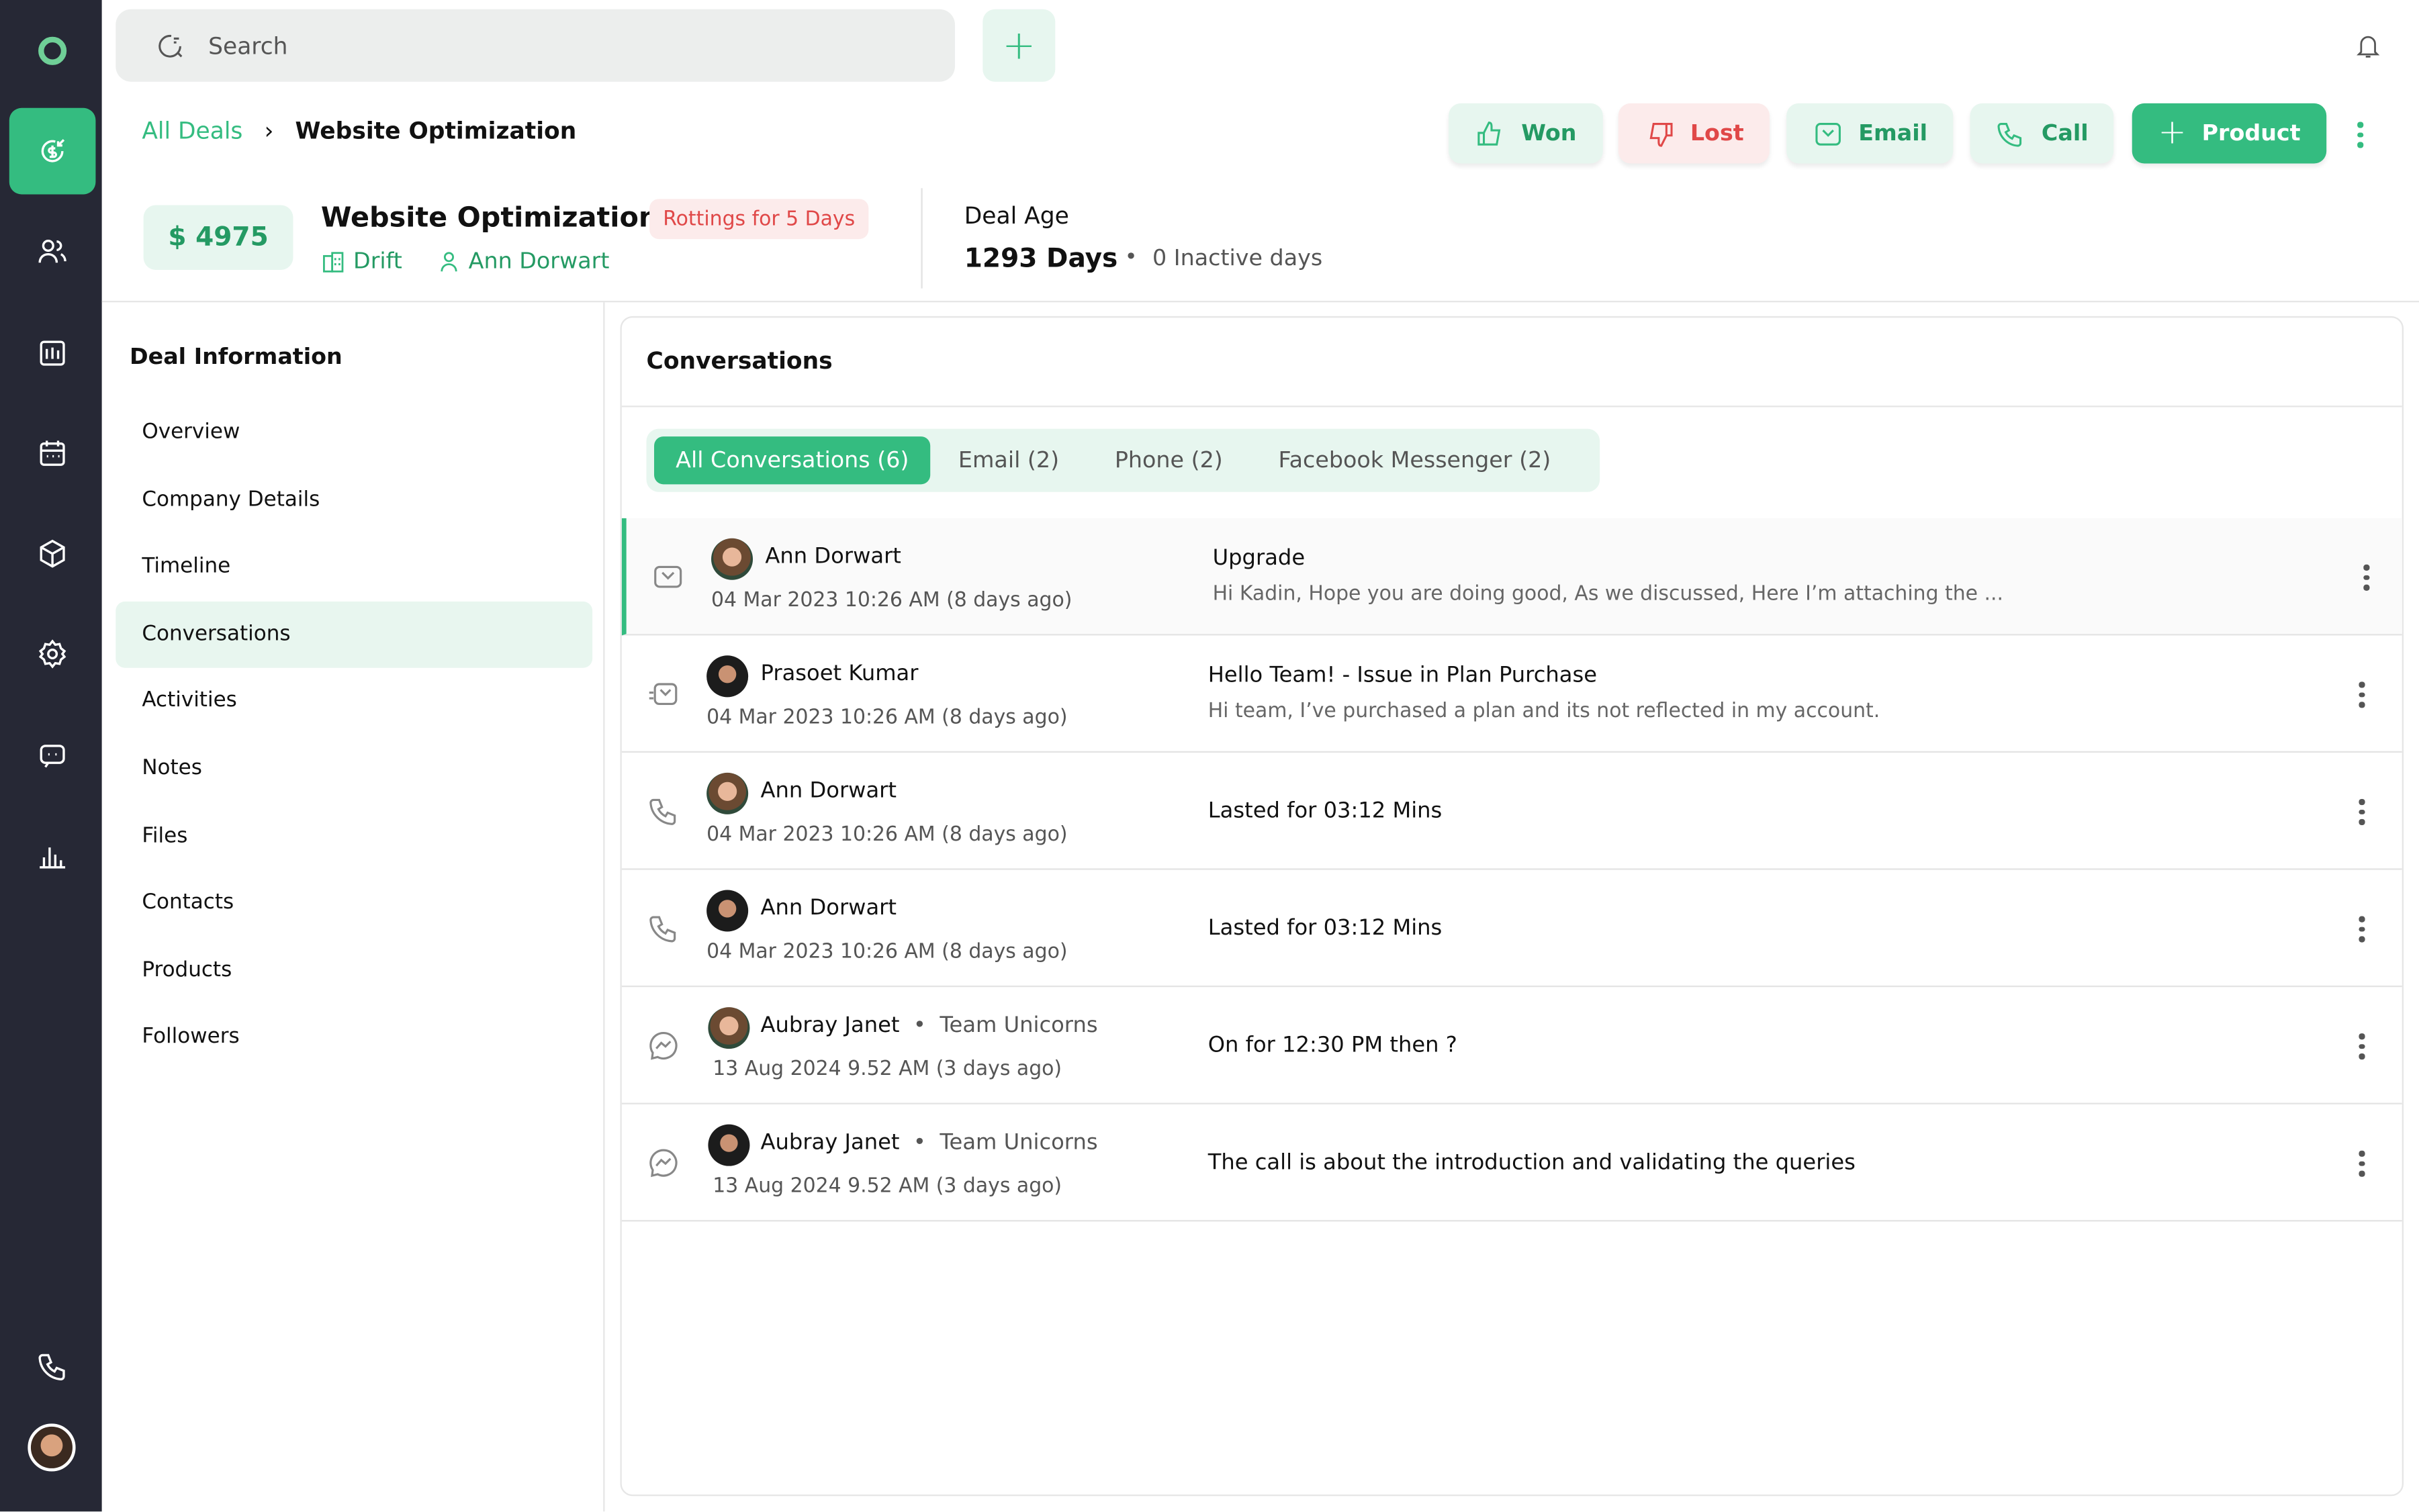  Describe the element at coordinates (436, 131) in the screenshot. I see `breadcrumb-current: Website Optimization` at that location.